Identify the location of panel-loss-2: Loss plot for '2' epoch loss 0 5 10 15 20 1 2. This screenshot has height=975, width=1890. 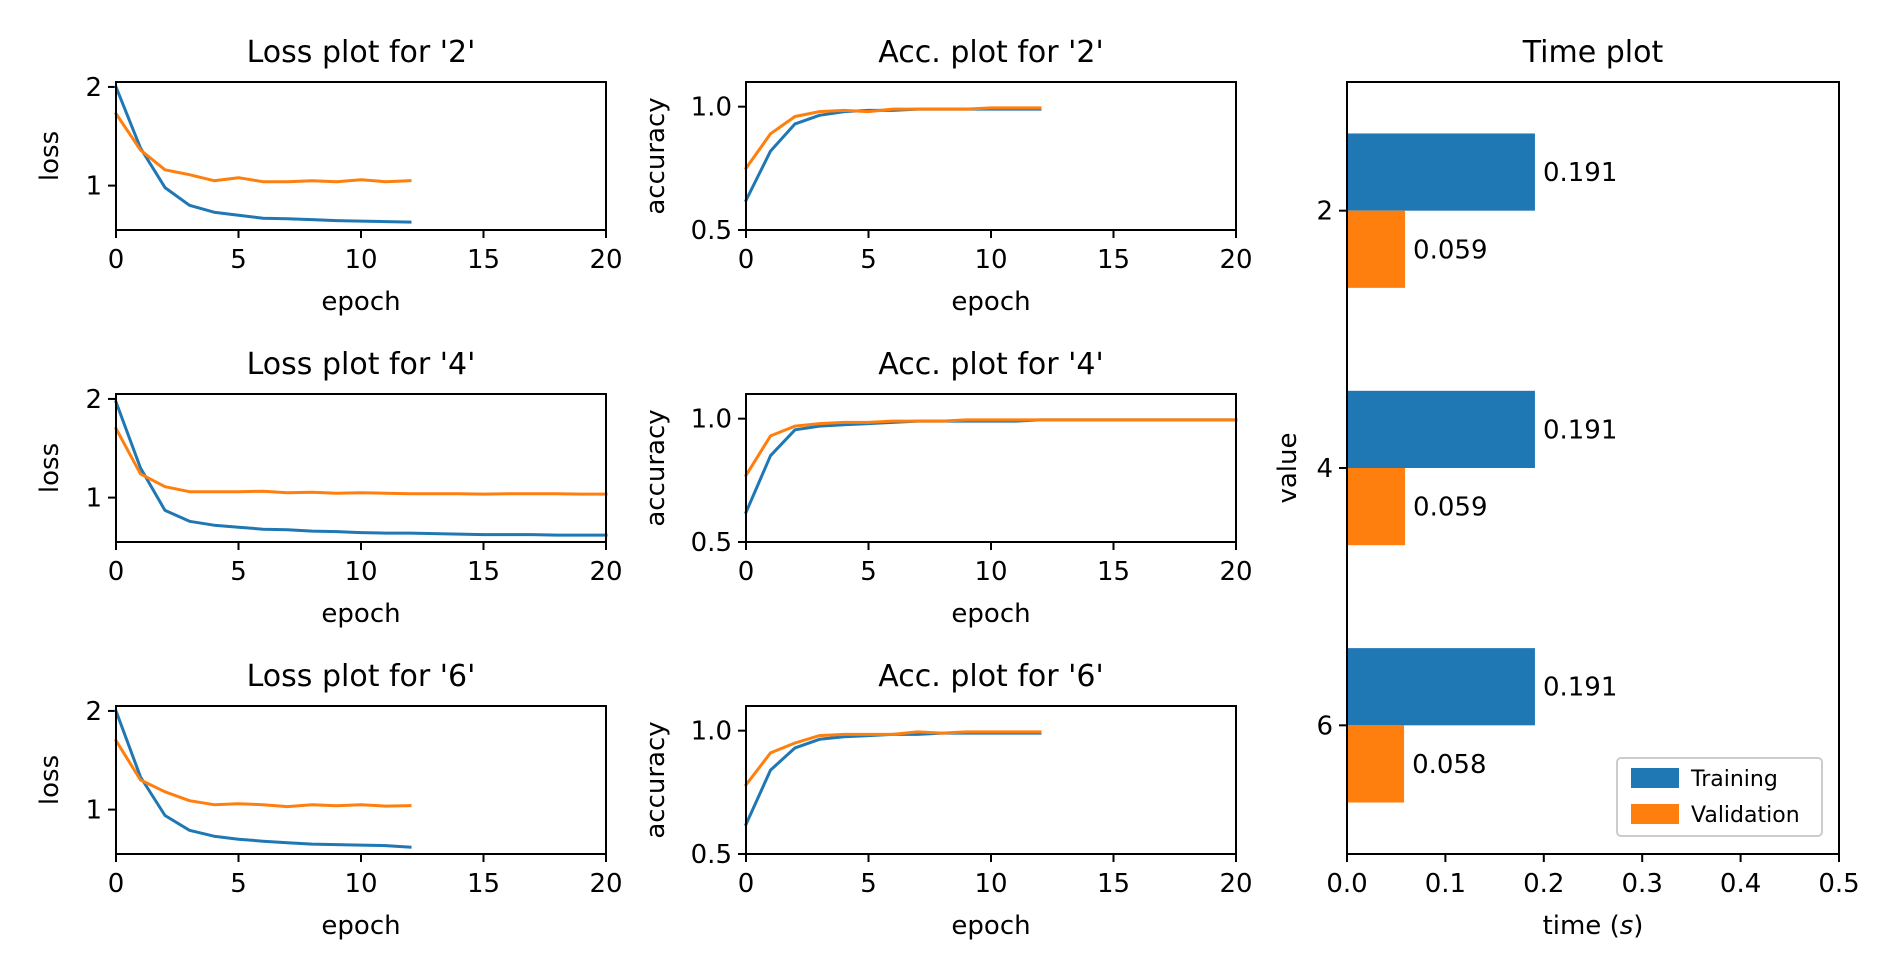
(329, 176).